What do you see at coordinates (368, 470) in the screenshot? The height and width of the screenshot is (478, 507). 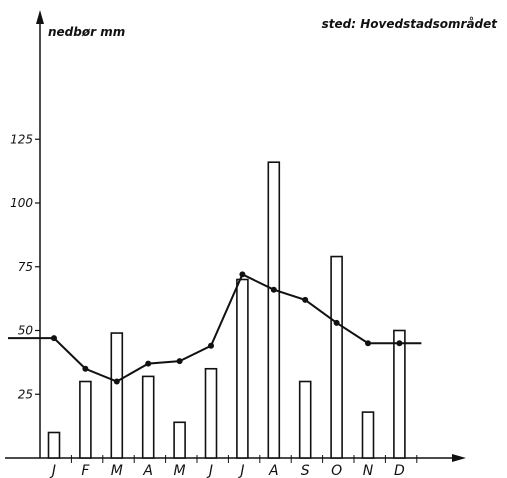 I see `x-tick-label: N` at bounding box center [368, 470].